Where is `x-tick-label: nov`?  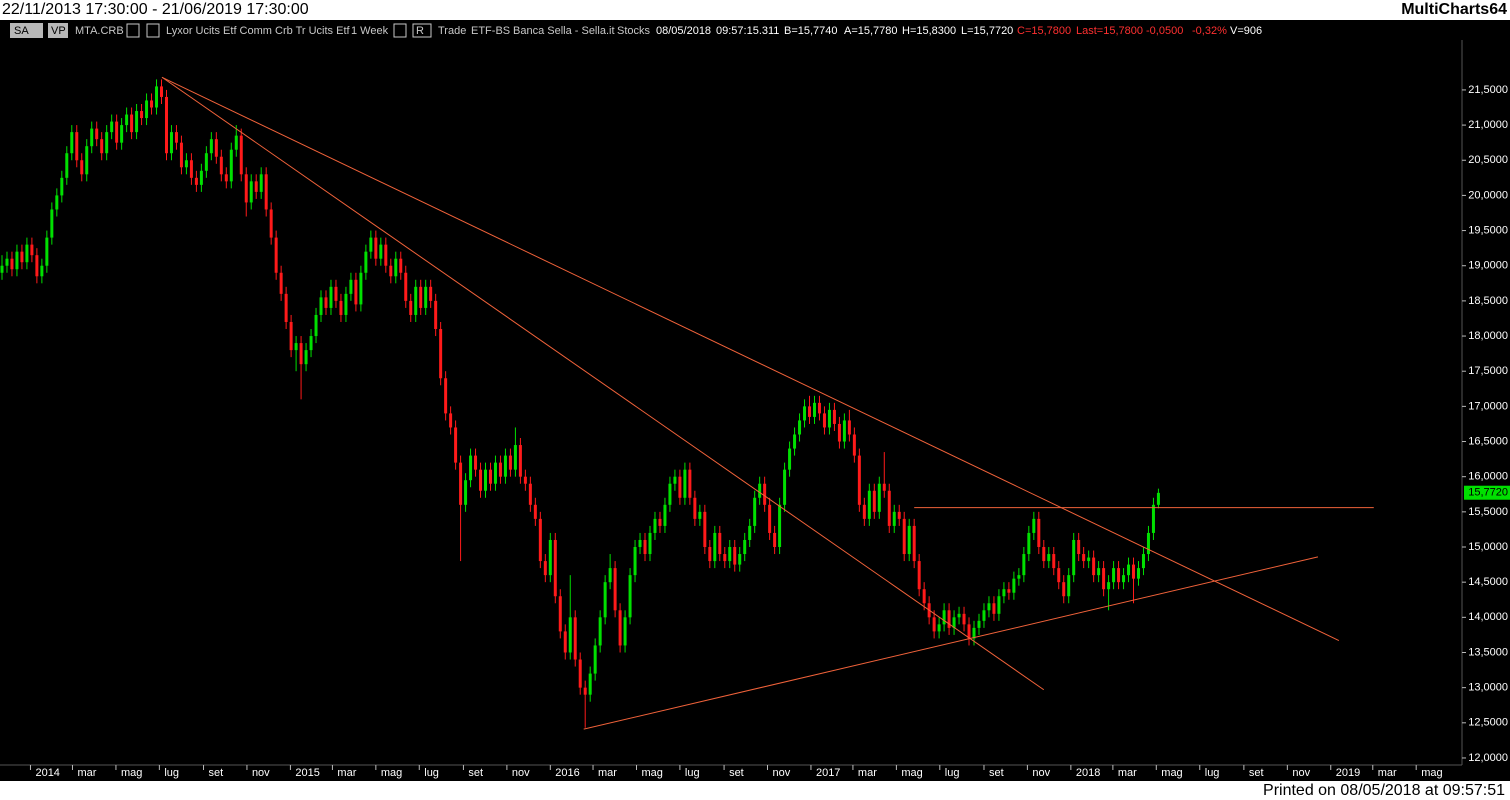
x-tick-label: nov is located at coordinates (1041, 773).